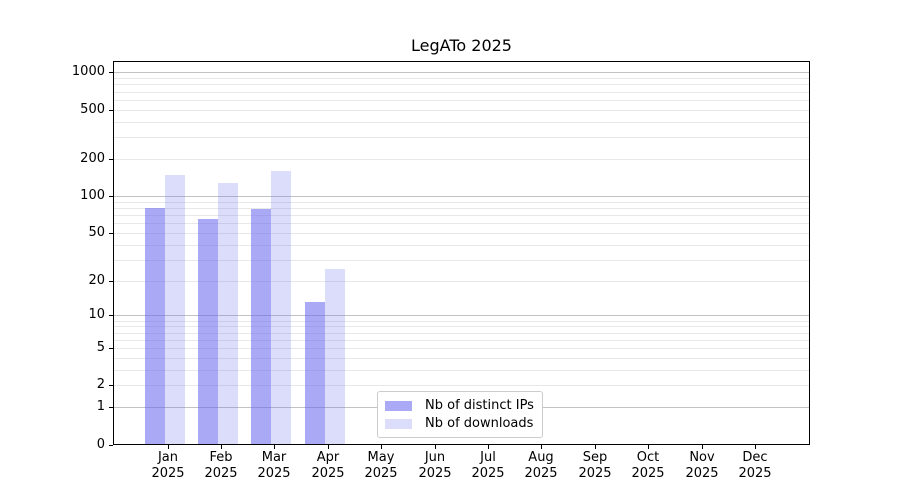 This screenshot has width=900, height=500. I want to click on x-tick-label-jun-2025: Jun 2025, so click(435, 465).